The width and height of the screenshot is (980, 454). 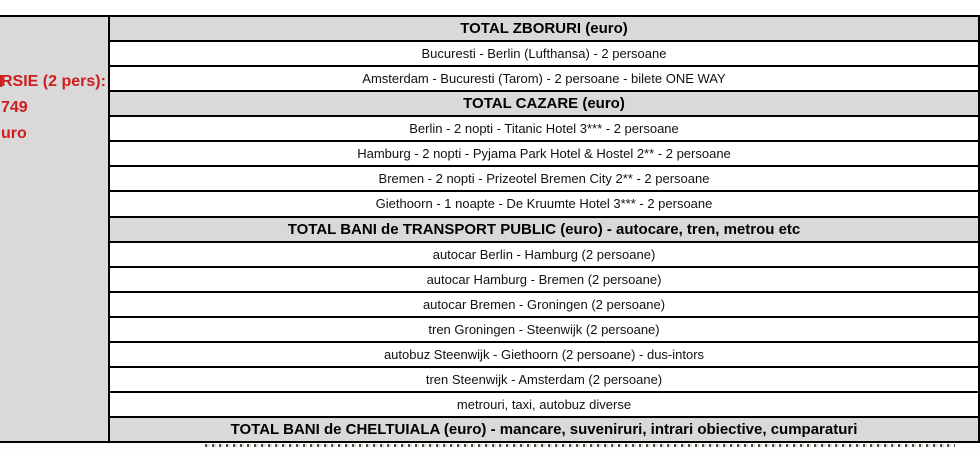 What do you see at coordinates (53, 81) in the screenshot?
I see `trip-total-line: RSIE (2 pers):` at bounding box center [53, 81].